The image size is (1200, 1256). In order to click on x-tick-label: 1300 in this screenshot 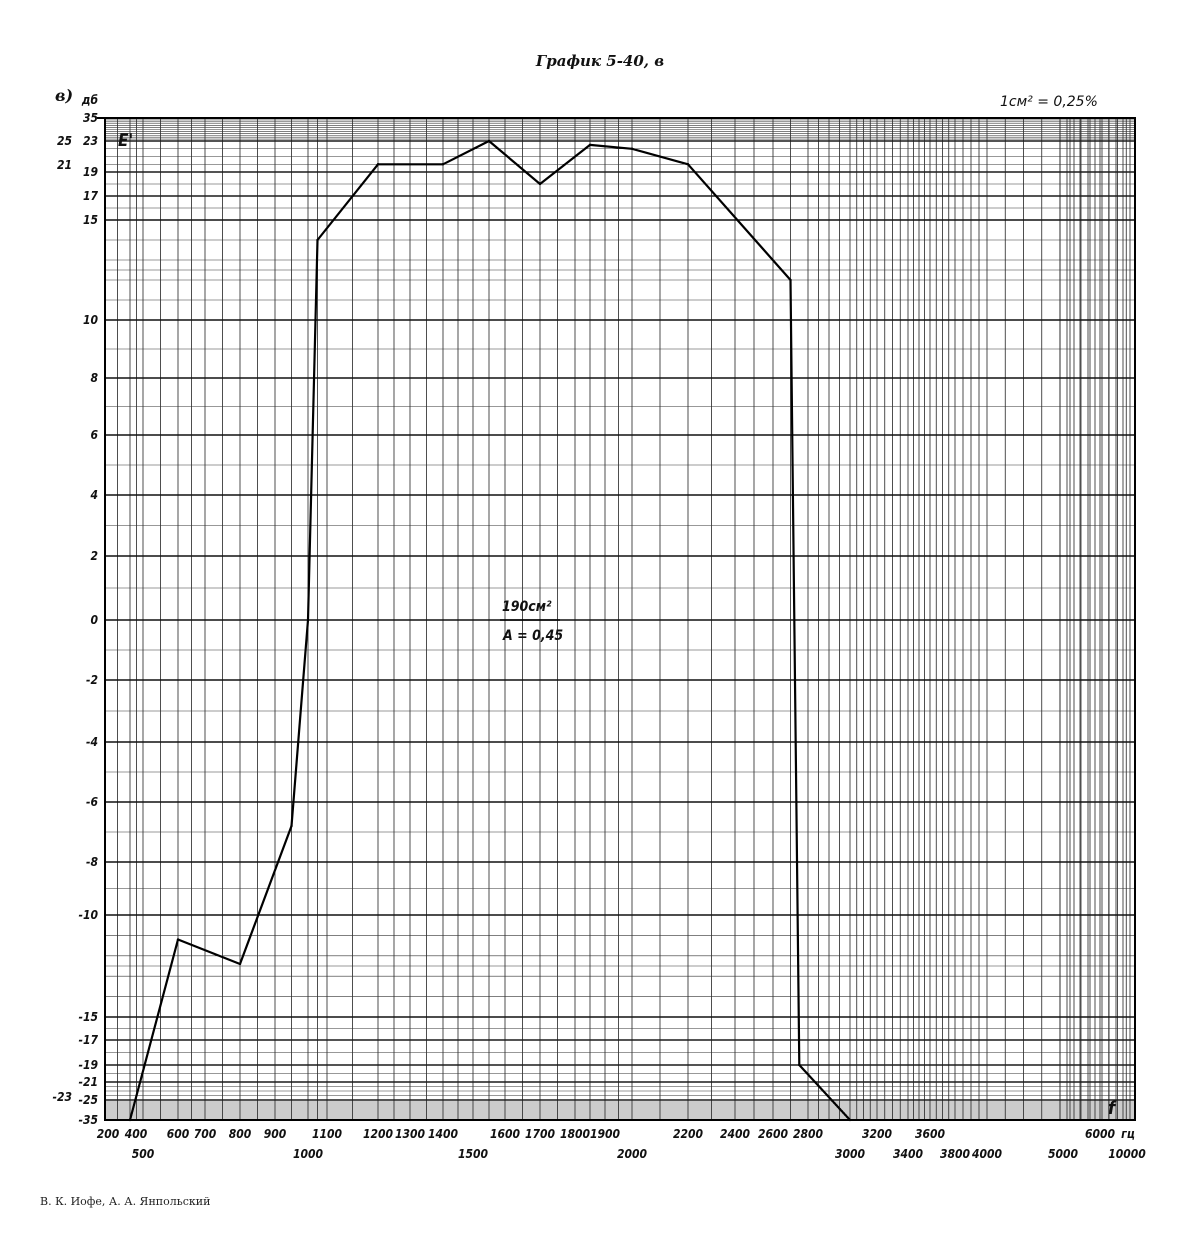, I will do `click(410, 1134)`.